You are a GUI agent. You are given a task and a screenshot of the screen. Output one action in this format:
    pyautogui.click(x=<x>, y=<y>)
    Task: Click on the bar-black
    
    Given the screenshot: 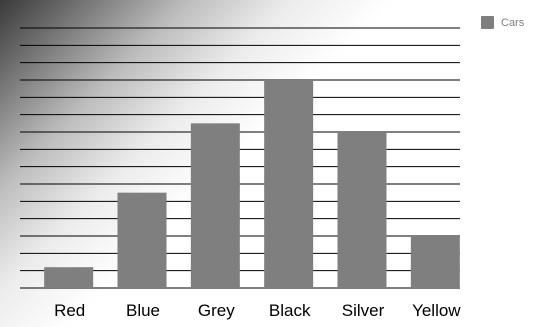 What is the action you would take?
    pyautogui.click(x=289, y=184)
    